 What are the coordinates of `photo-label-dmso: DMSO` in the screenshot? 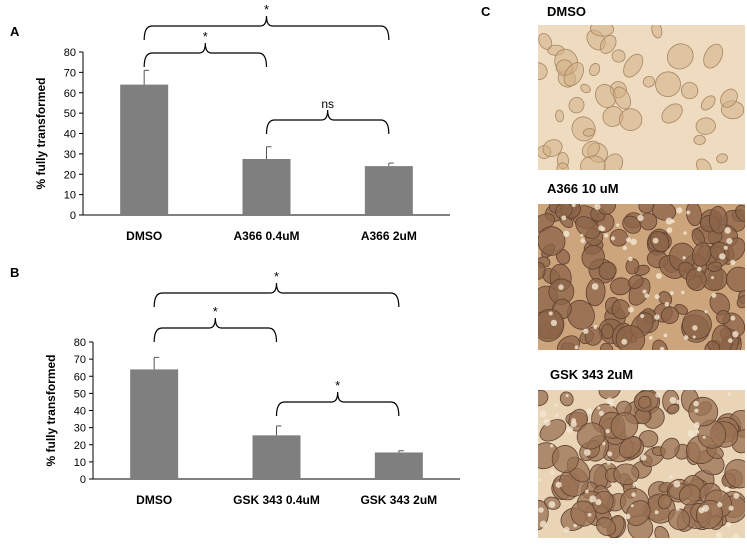 It's located at (566, 11).